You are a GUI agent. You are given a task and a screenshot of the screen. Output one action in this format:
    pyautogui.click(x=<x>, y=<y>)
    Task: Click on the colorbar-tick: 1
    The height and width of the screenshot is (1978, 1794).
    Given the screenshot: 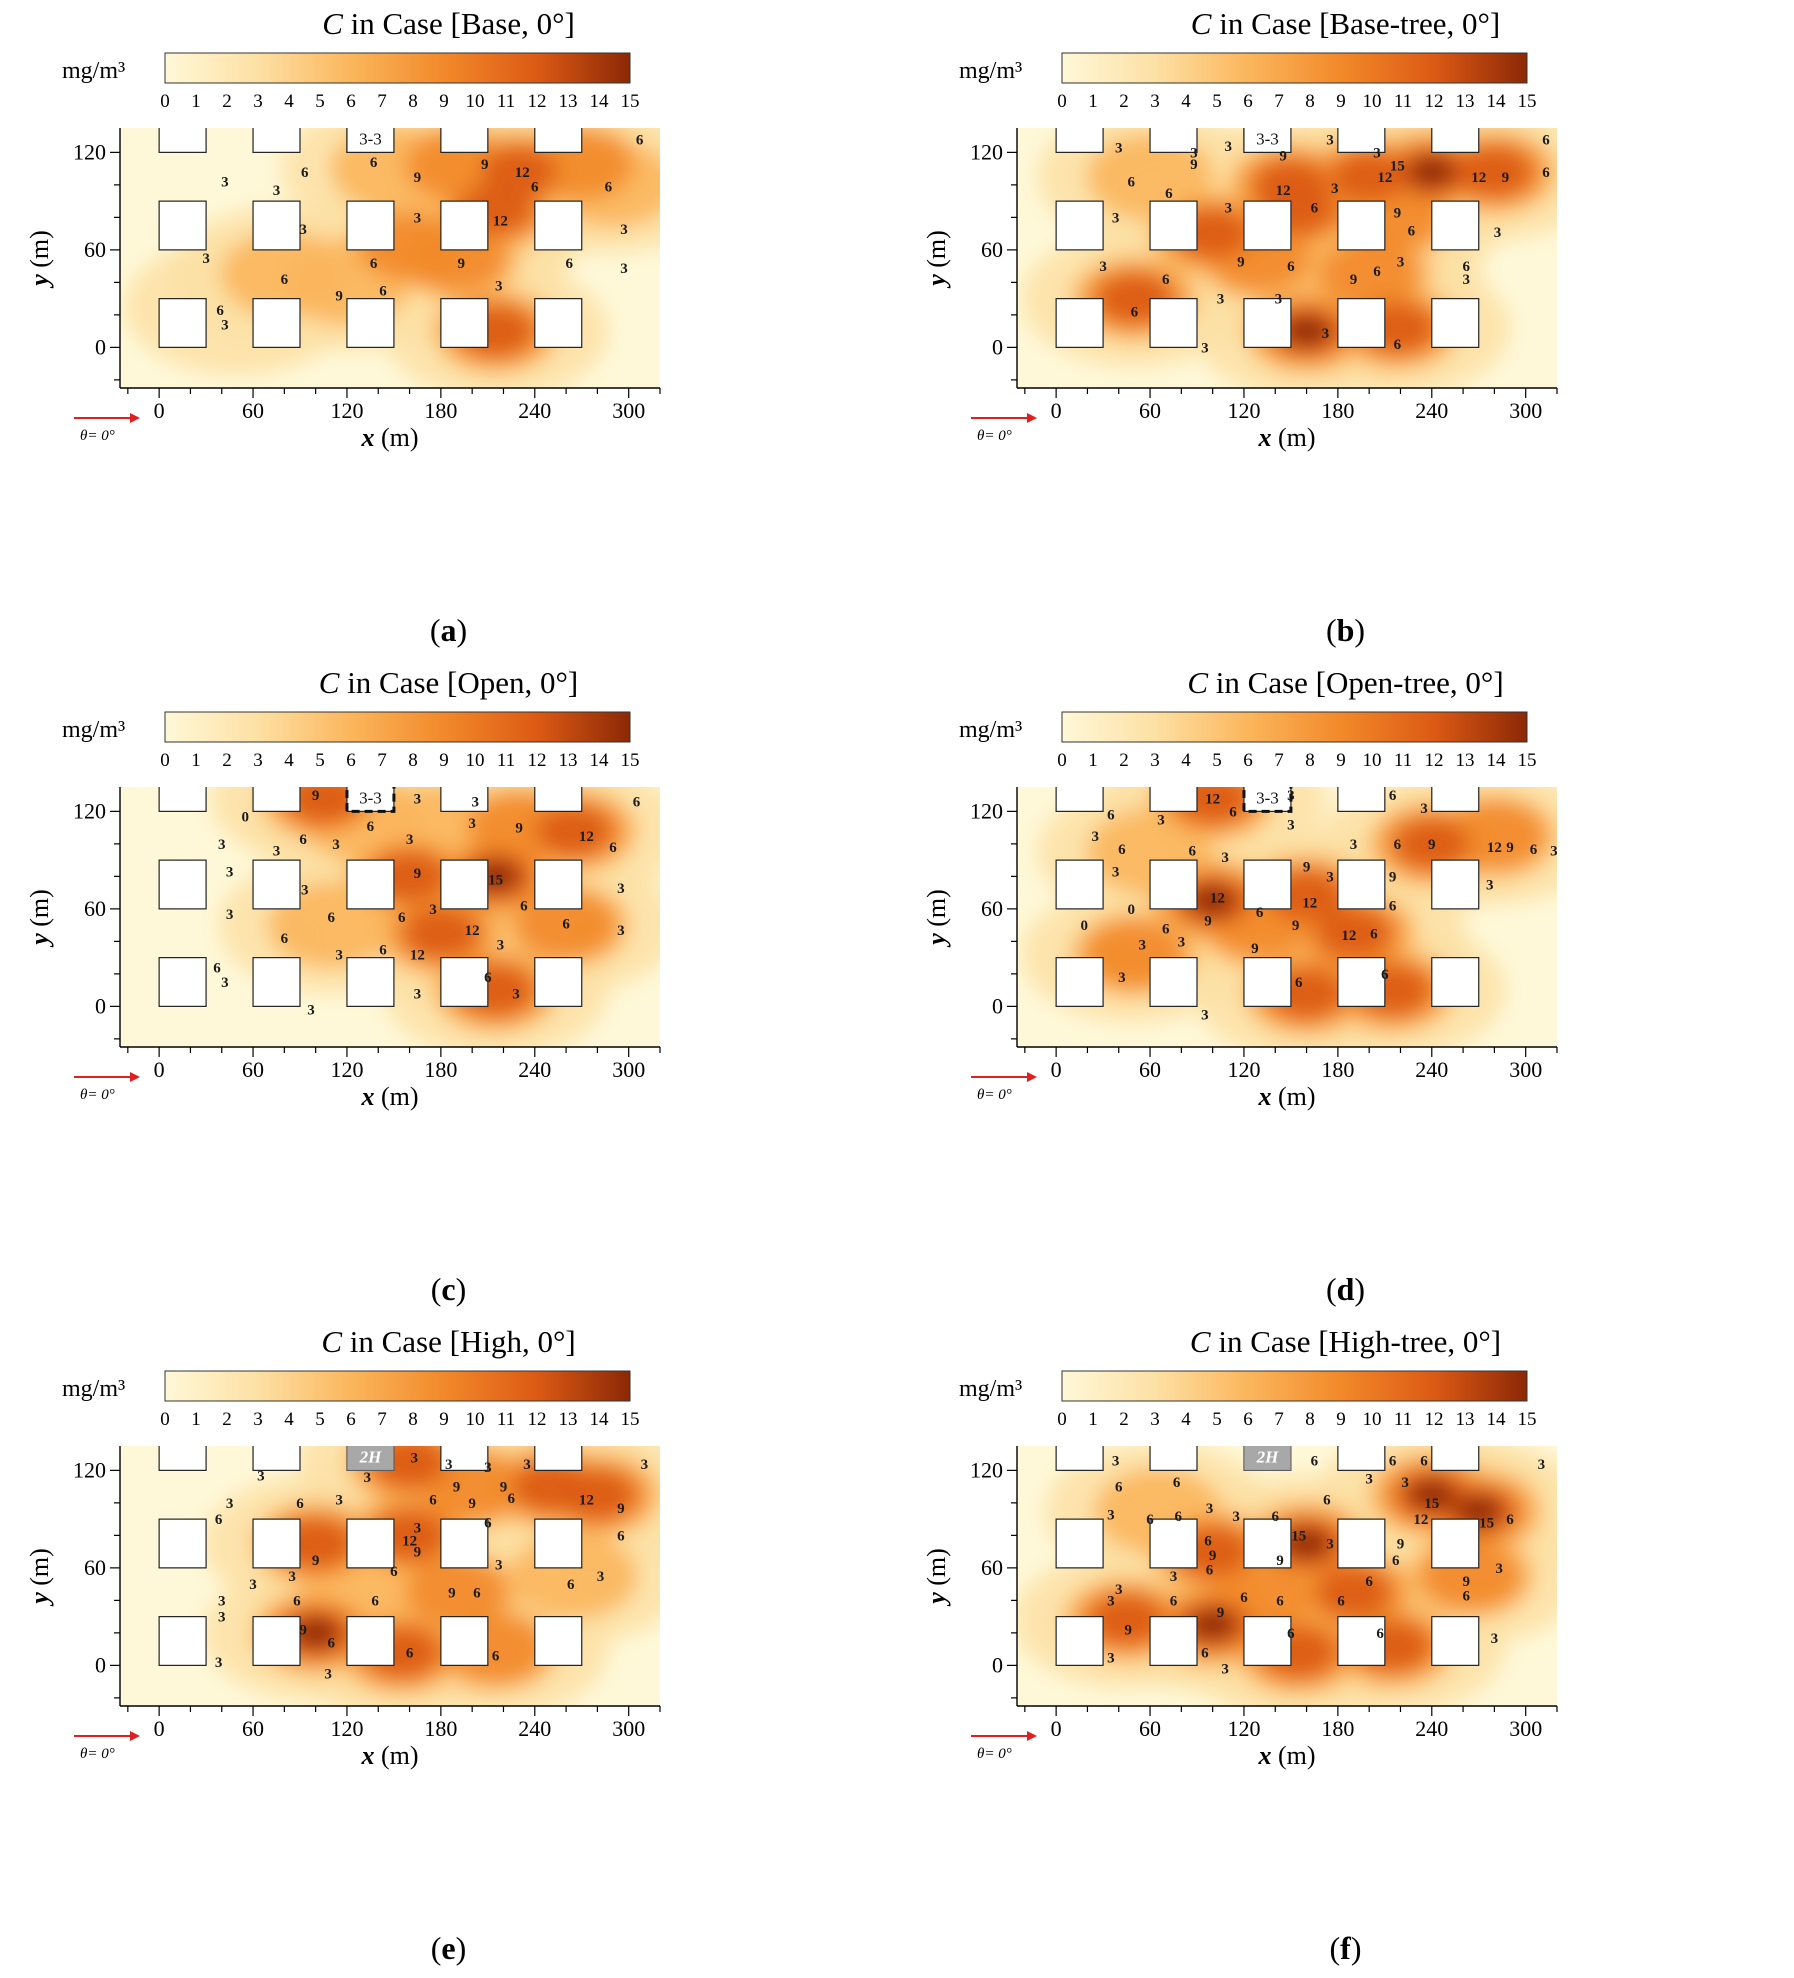 What is the action you would take?
    pyautogui.click(x=196, y=1419)
    